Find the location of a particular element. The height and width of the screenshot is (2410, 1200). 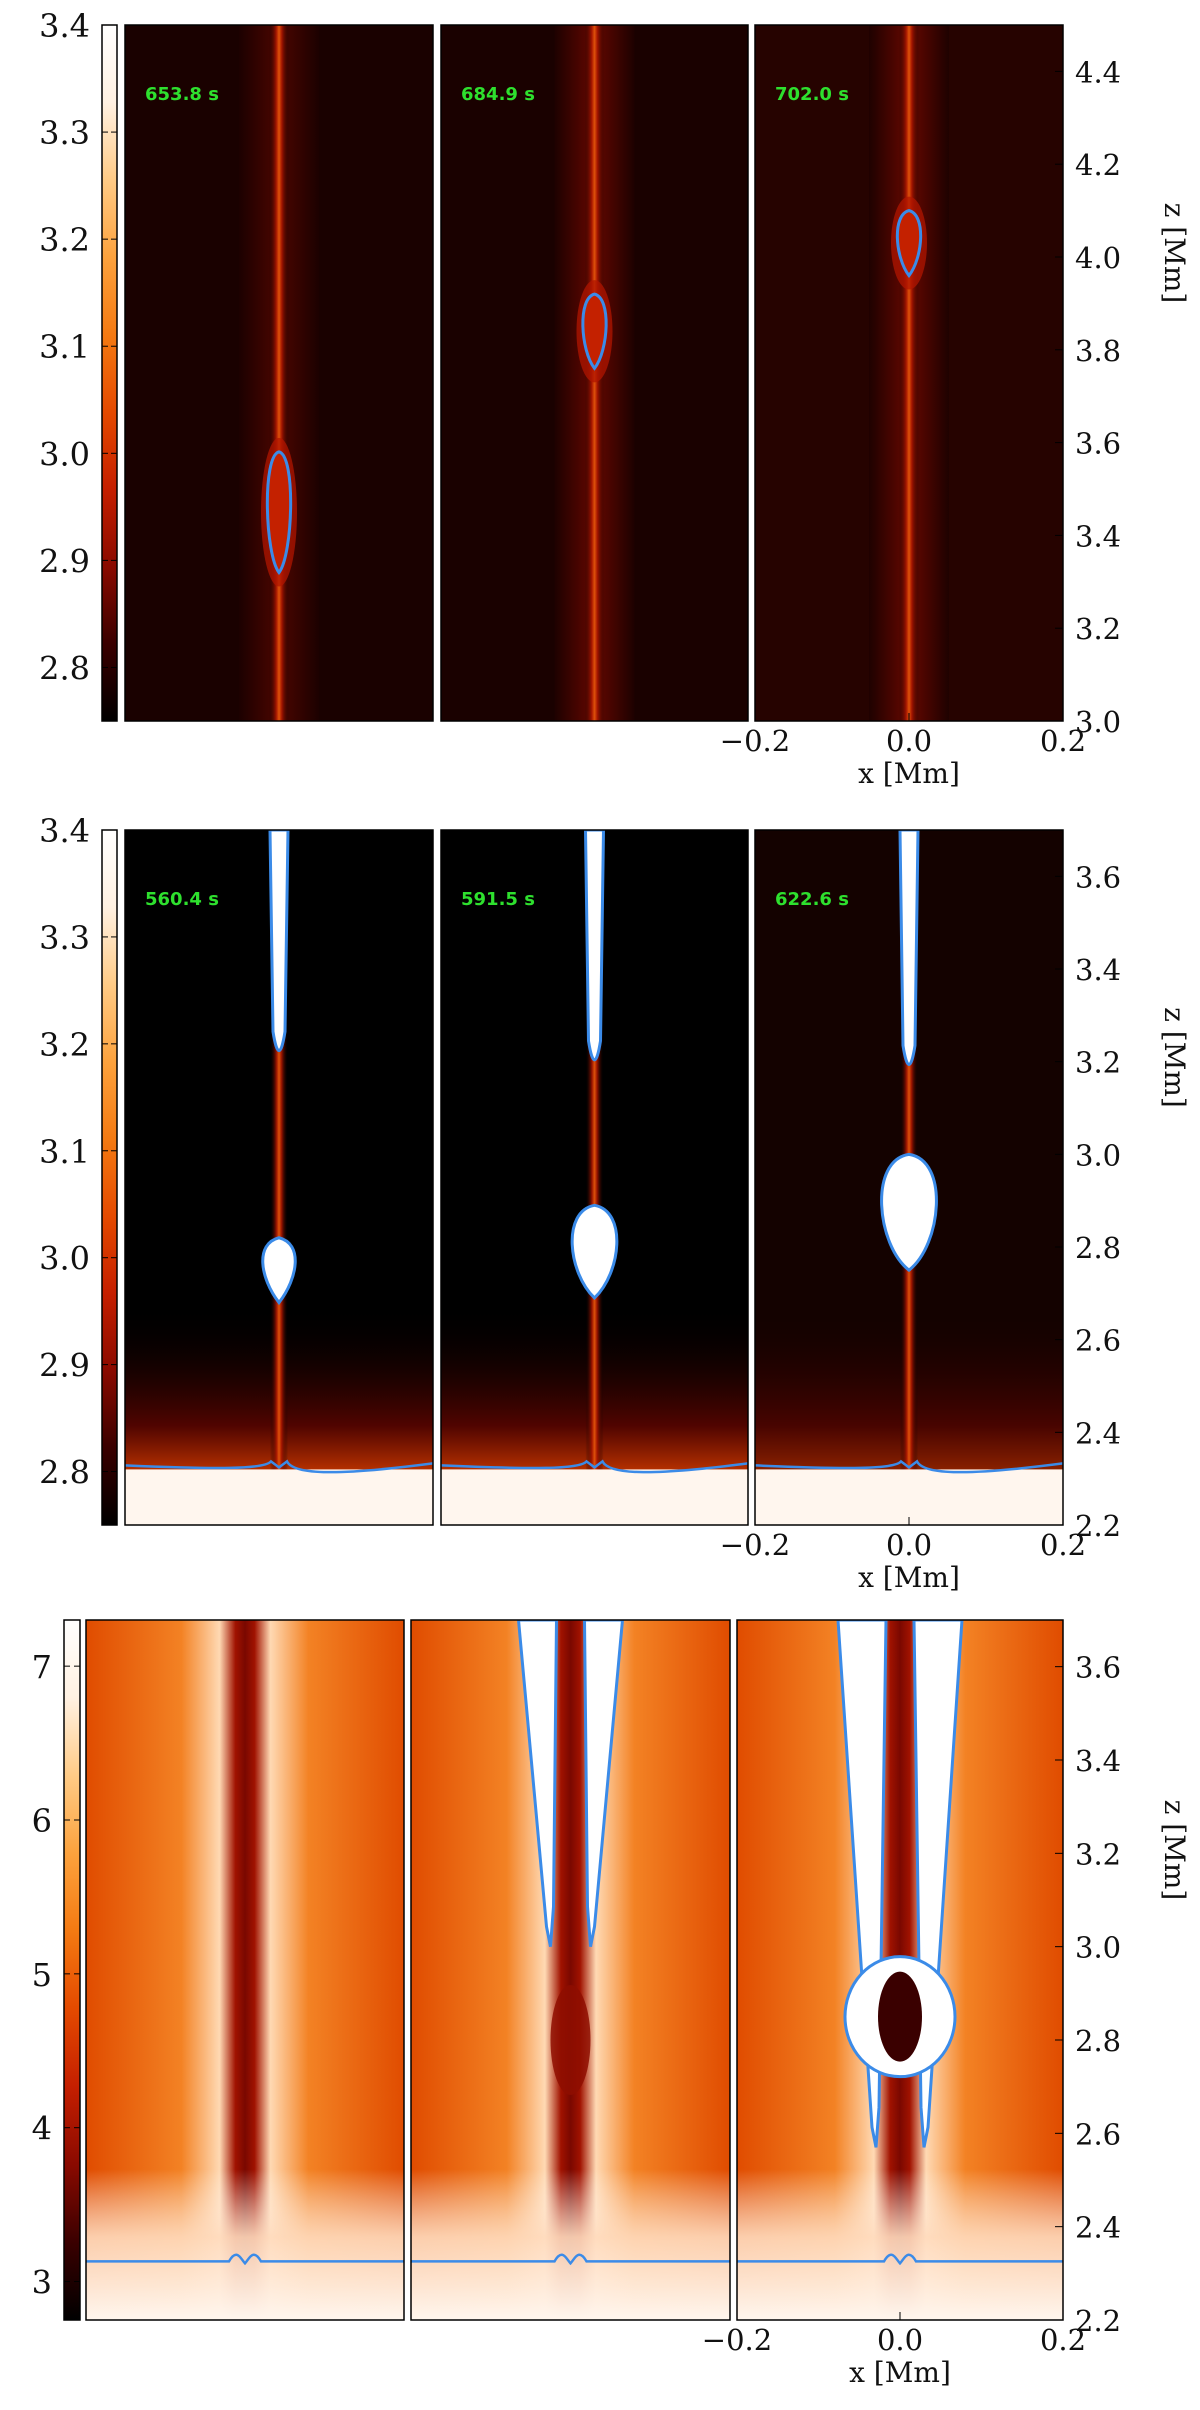

time-label: 622.6 s is located at coordinates (812, 899).